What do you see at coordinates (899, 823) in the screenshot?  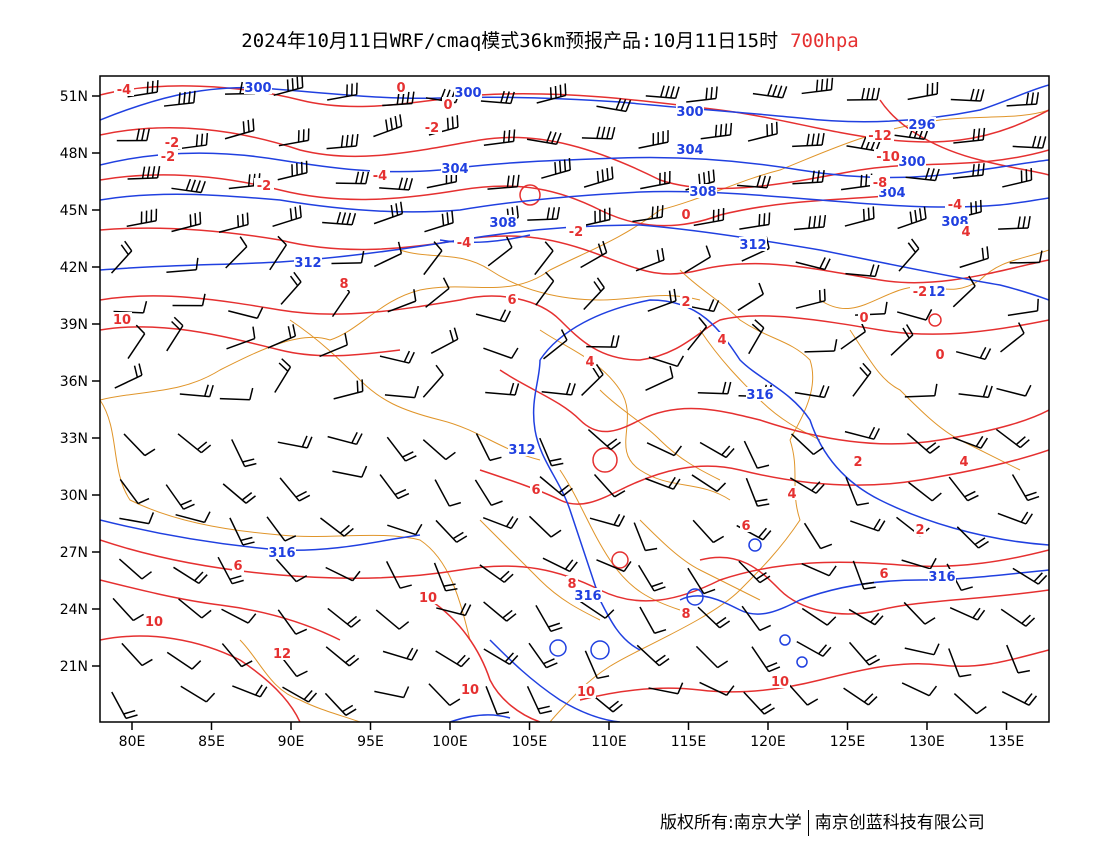 I see `company-name: 南京创蓝科技有限公司` at bounding box center [899, 823].